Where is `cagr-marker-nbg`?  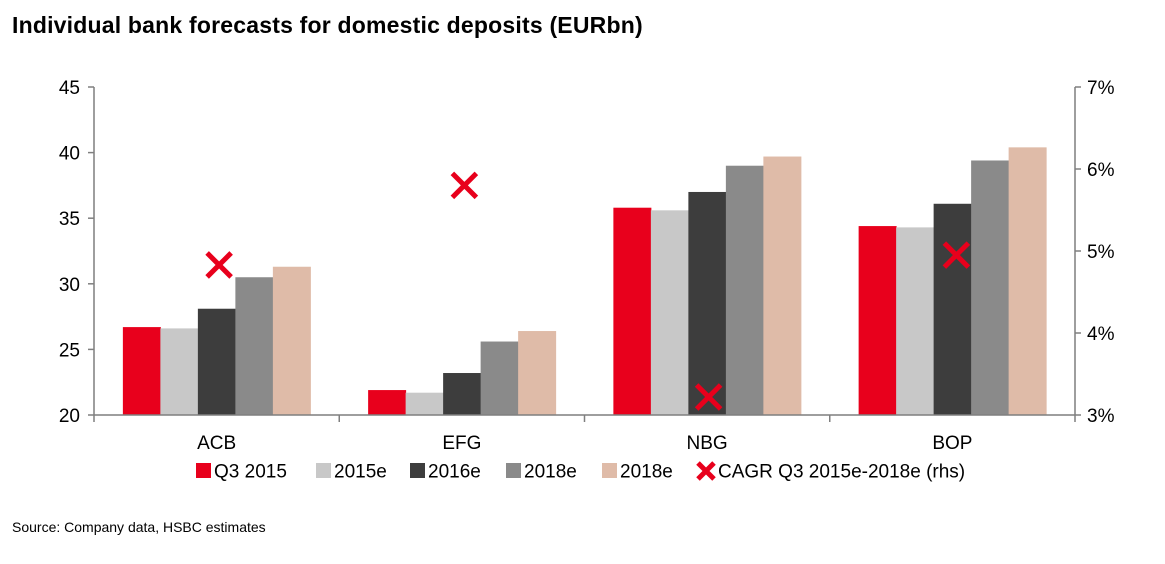 cagr-marker-nbg is located at coordinates (708, 397).